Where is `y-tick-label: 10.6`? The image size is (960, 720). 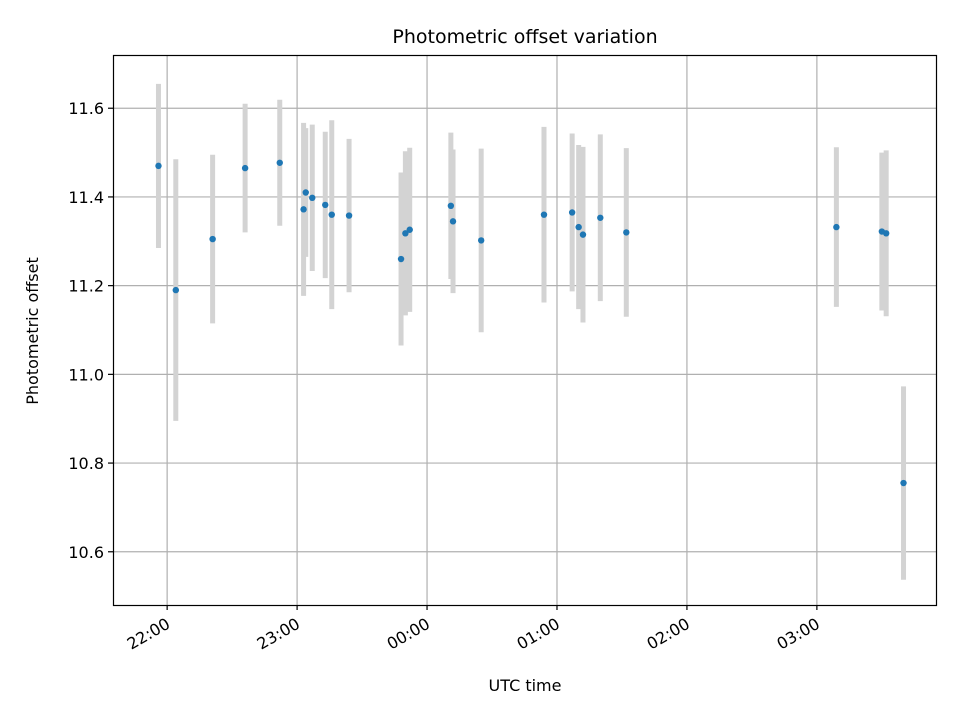 y-tick-label: 10.6 is located at coordinates (86, 552).